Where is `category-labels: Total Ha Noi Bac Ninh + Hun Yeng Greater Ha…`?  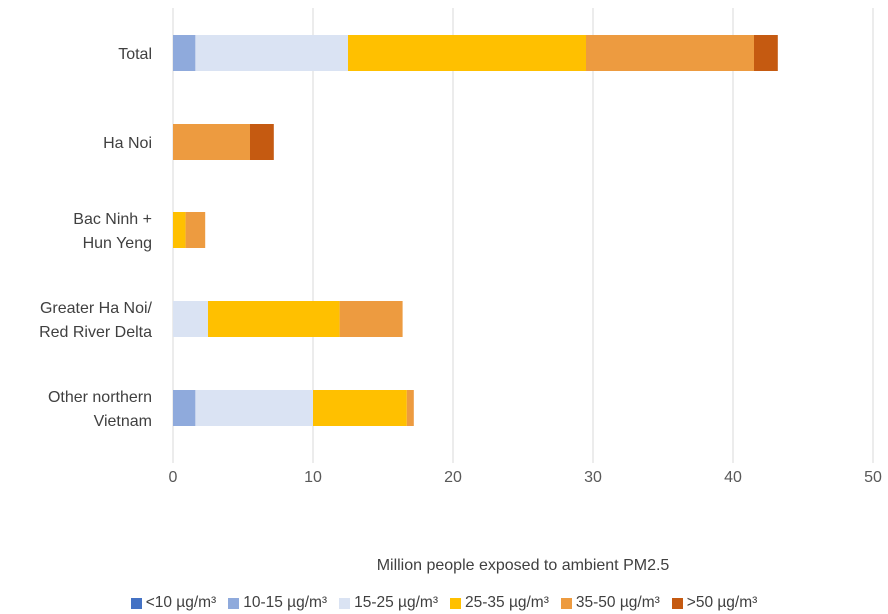
category-labels: Total Ha Noi Bac Ninh + Hun Yeng Greater Ha… is located at coordinates (95, 238).